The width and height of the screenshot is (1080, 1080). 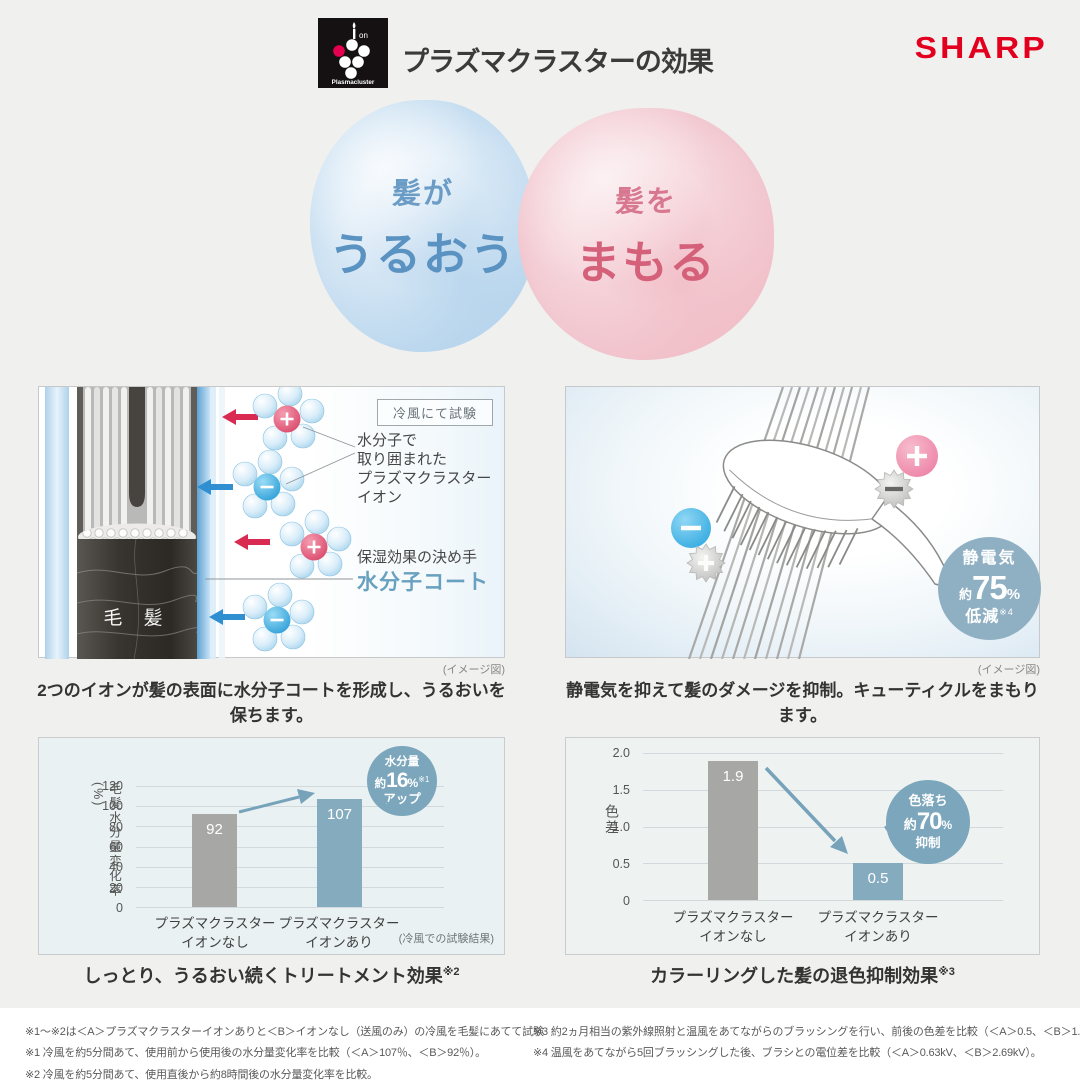 What do you see at coordinates (116, 887) in the screenshot?
I see `y-tick-label: 20` at bounding box center [116, 887].